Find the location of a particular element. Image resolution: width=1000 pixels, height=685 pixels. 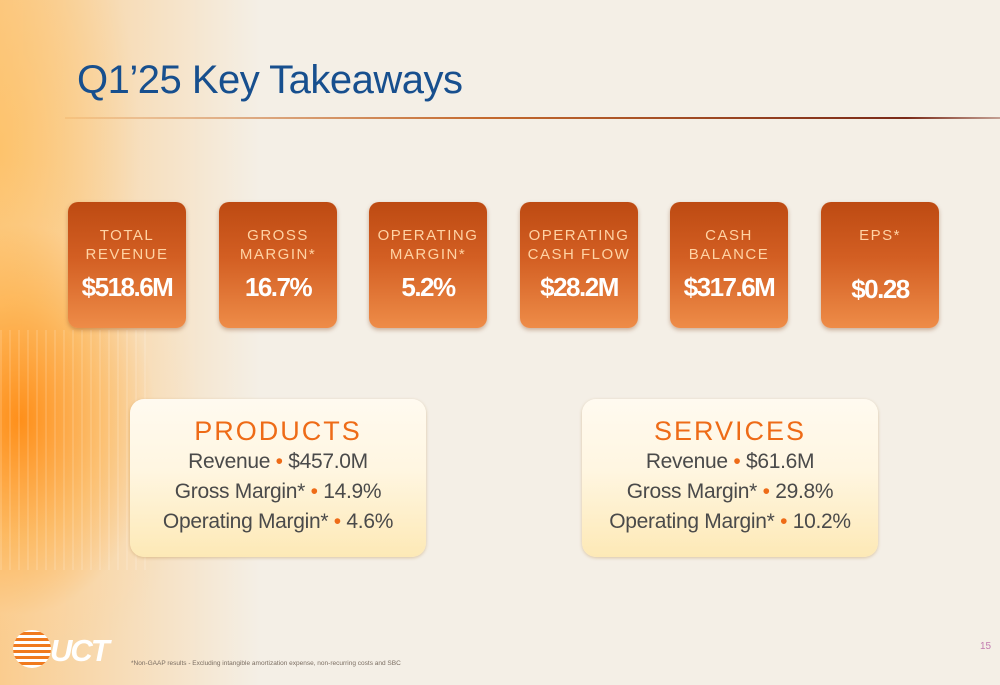

metric-value: $518.6M is located at coordinates (127, 287).